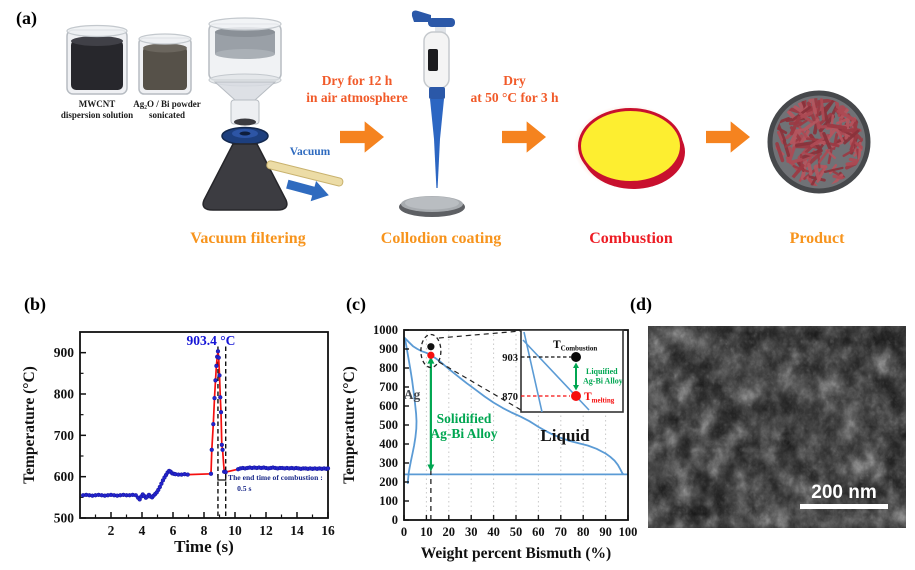  I want to click on y-tick-label: 200, so click(388, 482).